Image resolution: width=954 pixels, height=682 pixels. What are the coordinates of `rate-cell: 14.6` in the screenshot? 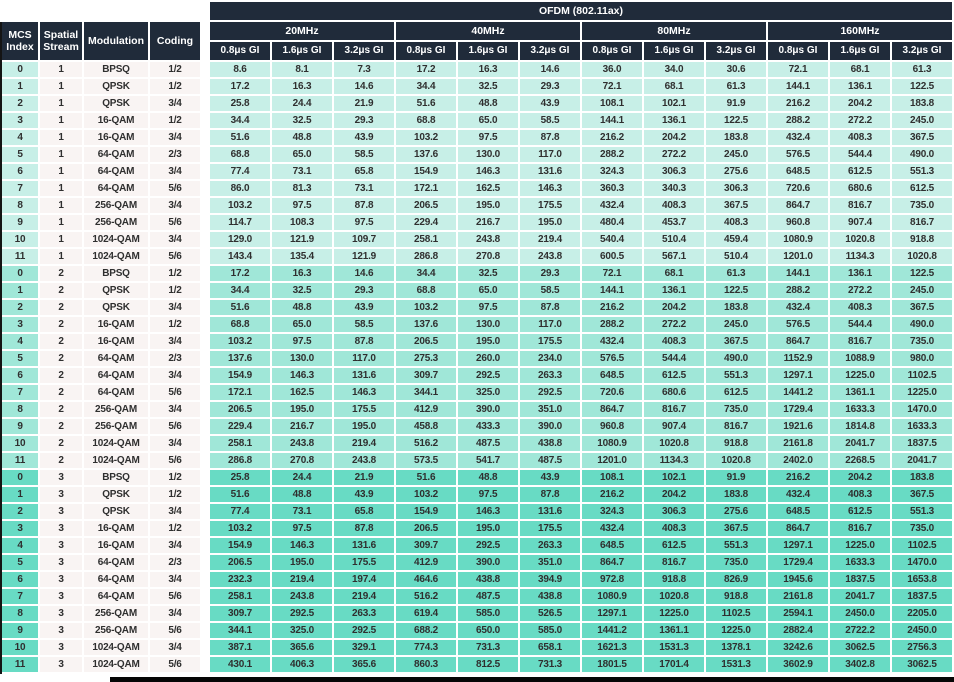 It's located at (364, 86).